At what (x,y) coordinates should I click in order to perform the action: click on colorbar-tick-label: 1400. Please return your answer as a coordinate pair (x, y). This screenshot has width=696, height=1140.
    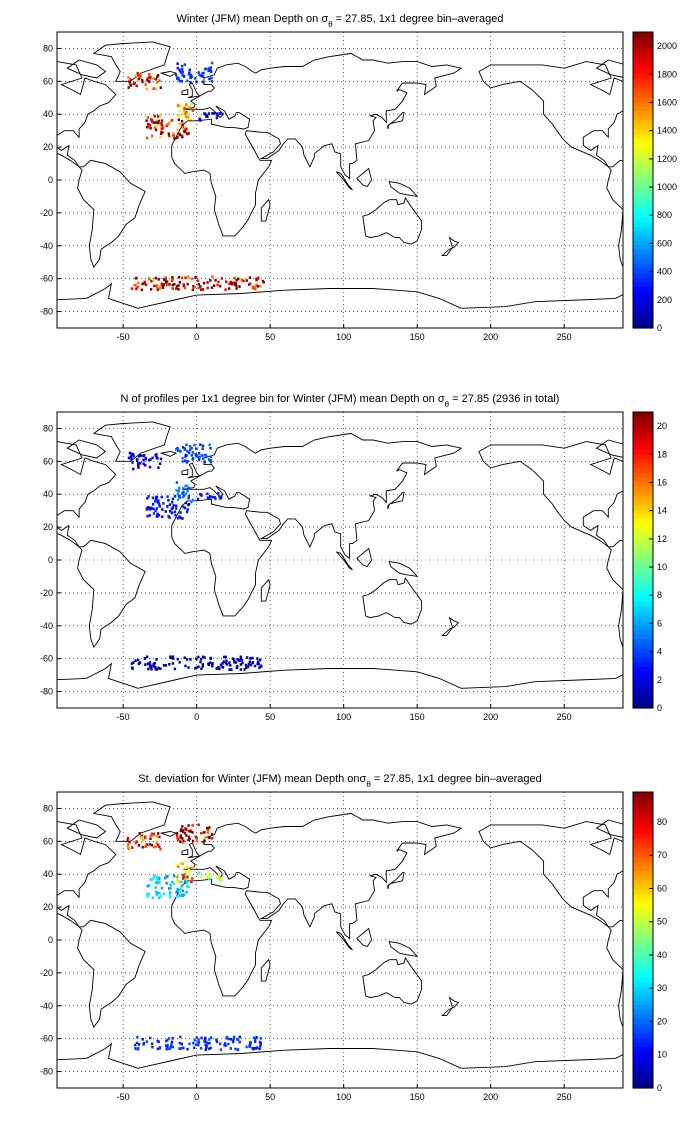
    Looking at the image, I should click on (667, 131).